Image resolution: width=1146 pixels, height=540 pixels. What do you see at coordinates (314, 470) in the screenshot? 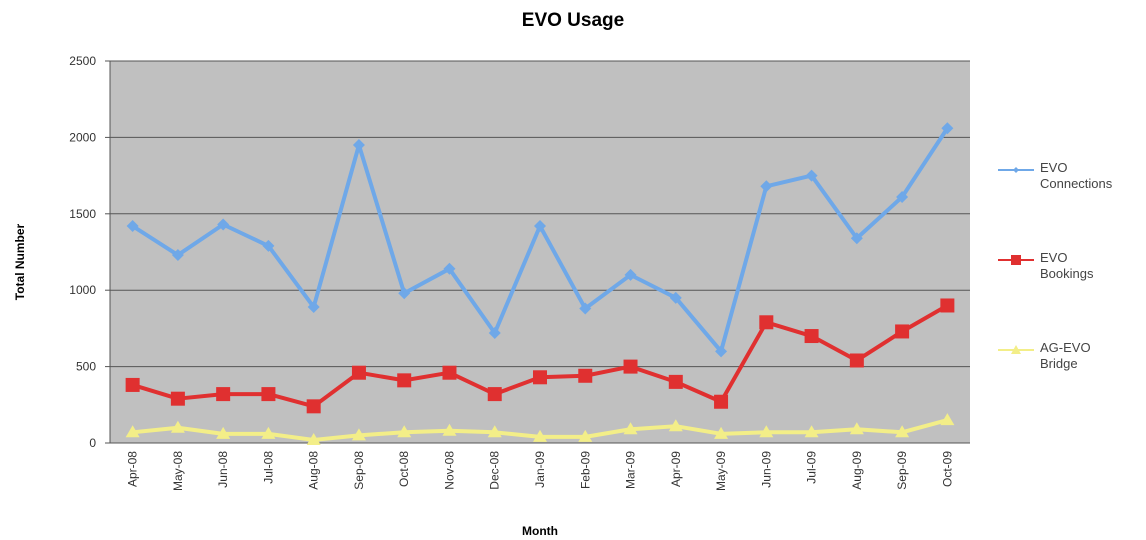
I see `x-tick-label: Aug-08` at bounding box center [314, 470].